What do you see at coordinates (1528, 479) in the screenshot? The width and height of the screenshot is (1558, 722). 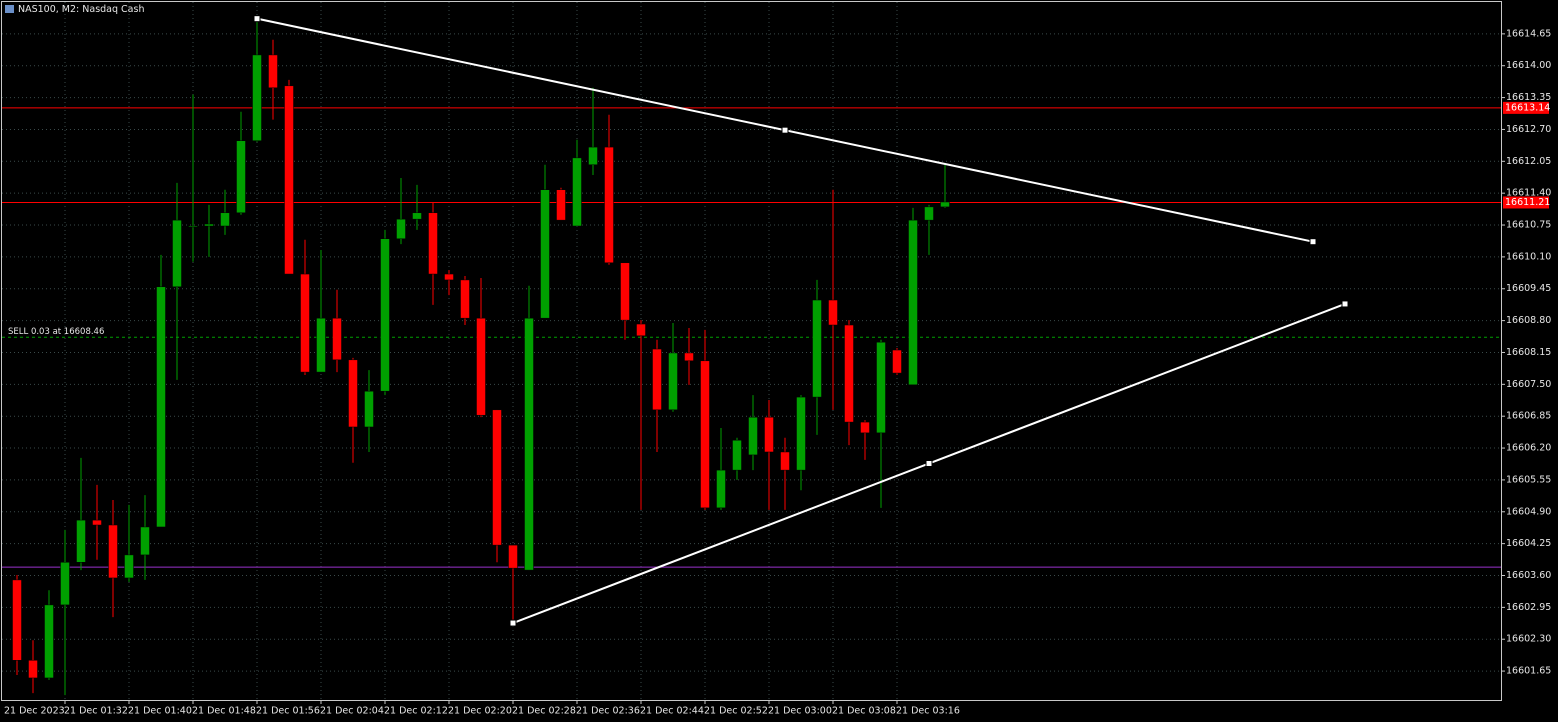 I see `y-tick-label: 16605.55` at bounding box center [1528, 479].